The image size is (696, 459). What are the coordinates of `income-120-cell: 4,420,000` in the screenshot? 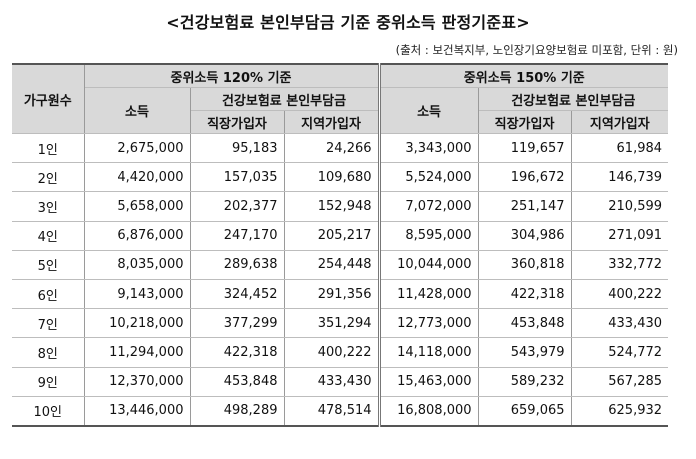 It's located at (137, 177).